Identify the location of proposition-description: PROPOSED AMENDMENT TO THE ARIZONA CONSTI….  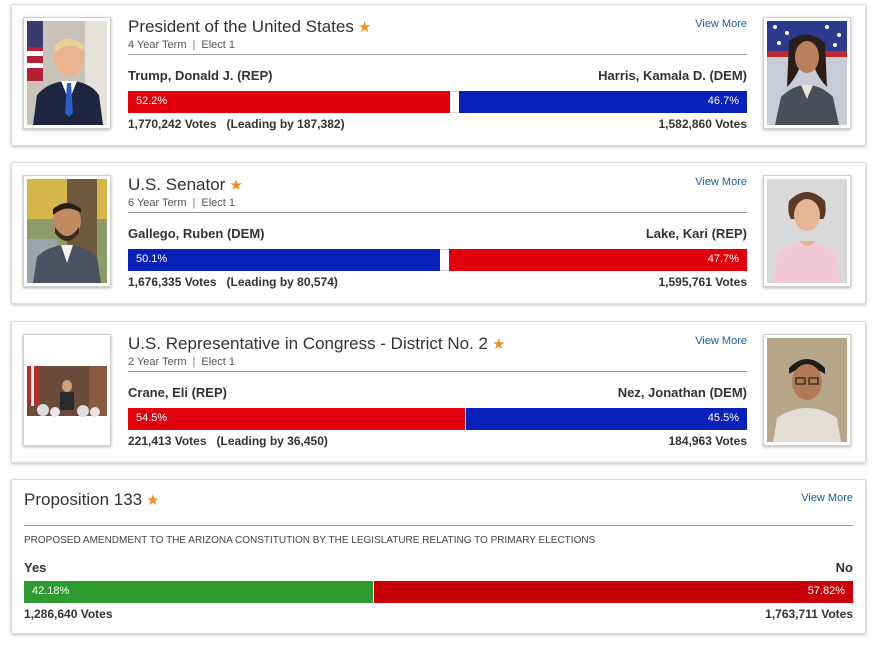
(310, 540).